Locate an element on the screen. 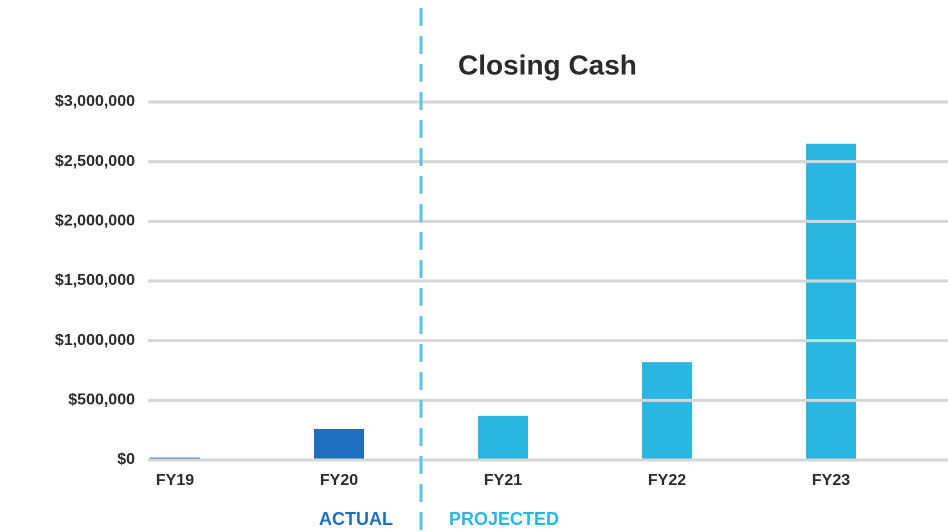 This screenshot has width=948, height=532. x-tick-label: FY22 is located at coordinates (667, 480).